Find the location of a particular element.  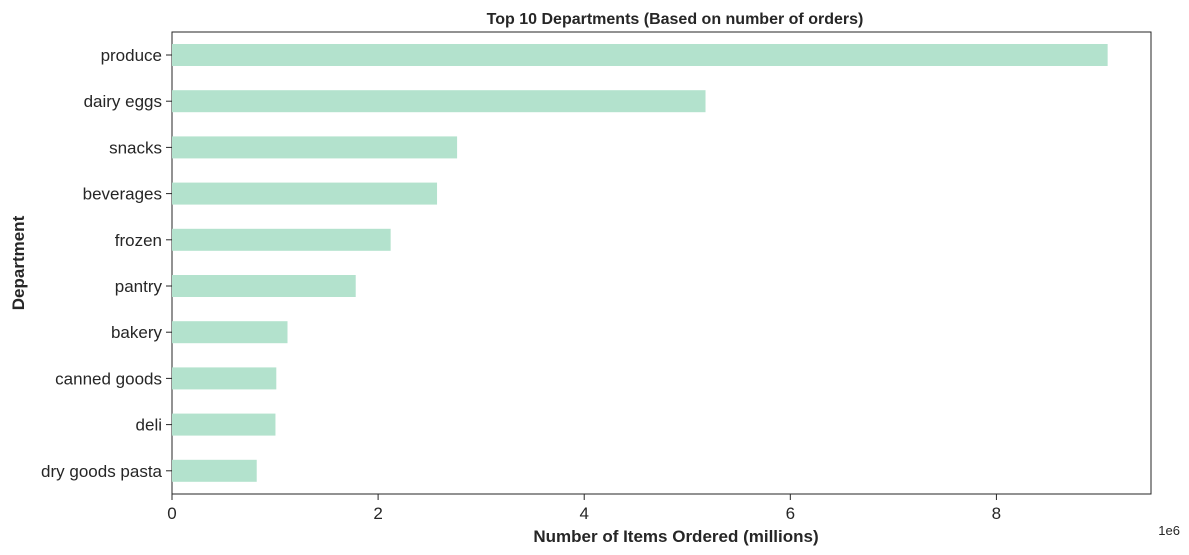

x-axis-offset-label: 1e6 is located at coordinates (1169, 530).